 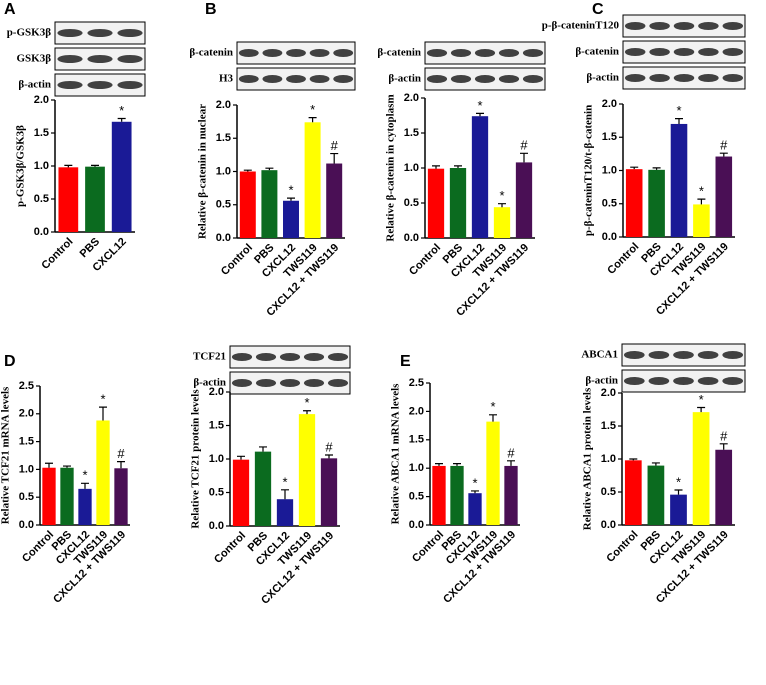 I want to click on panel-label: B, so click(x=211, y=9).